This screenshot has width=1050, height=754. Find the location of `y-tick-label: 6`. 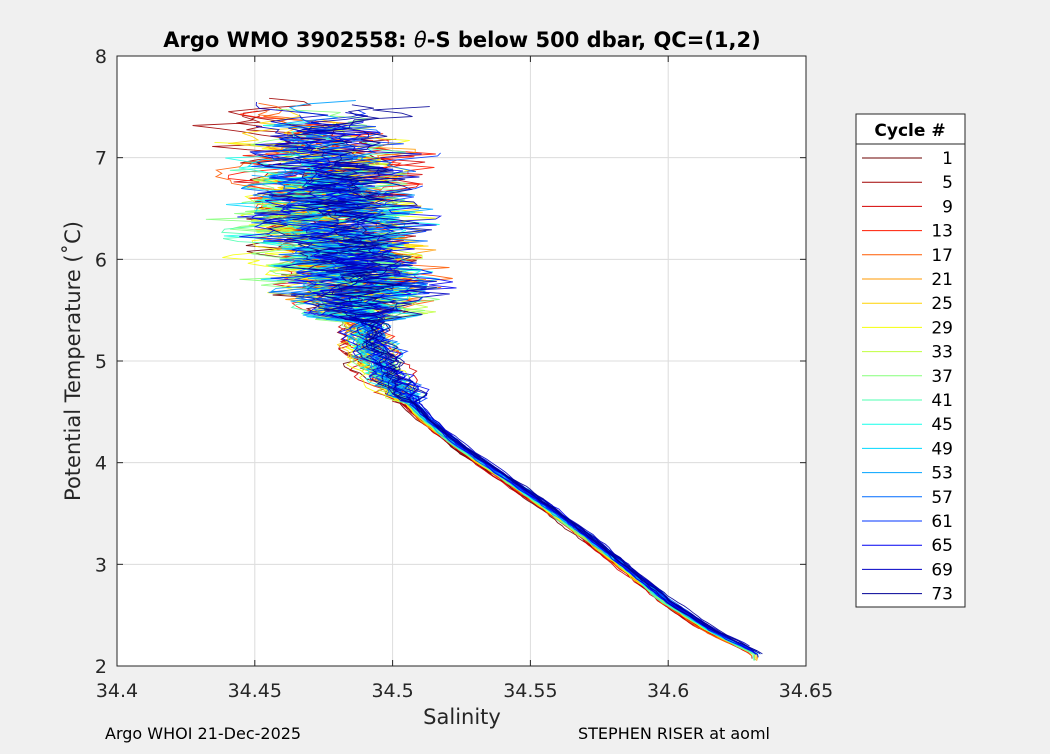

y-tick-label: 6 is located at coordinates (101, 260).